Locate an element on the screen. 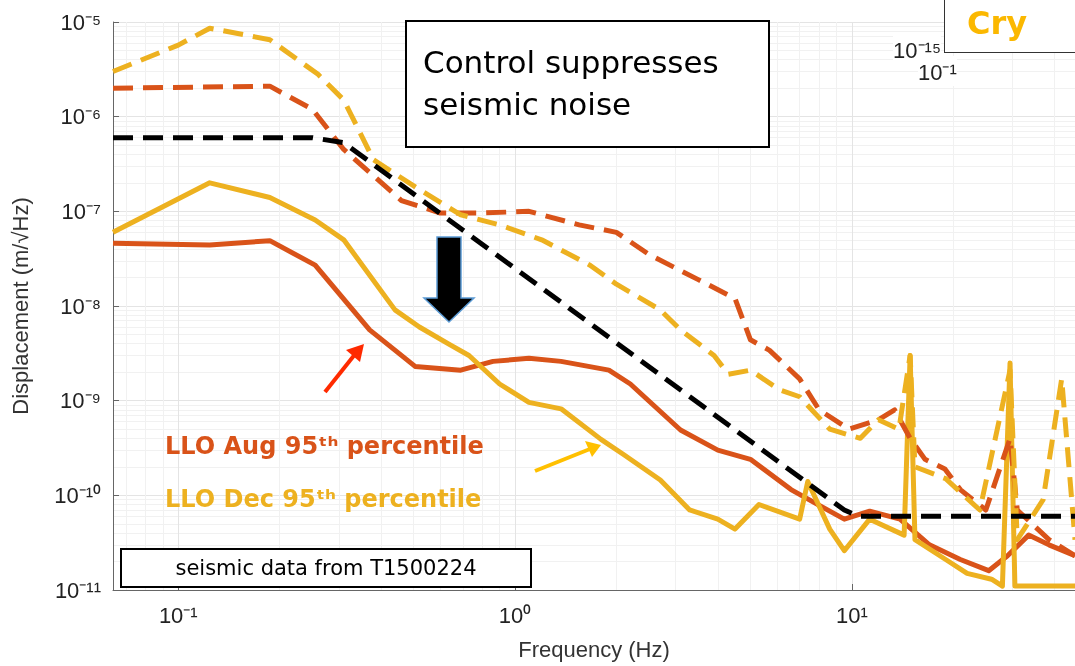 The image size is (1075, 666). y-tick-label: 10⁻⁹ is located at coordinates (80, 401).